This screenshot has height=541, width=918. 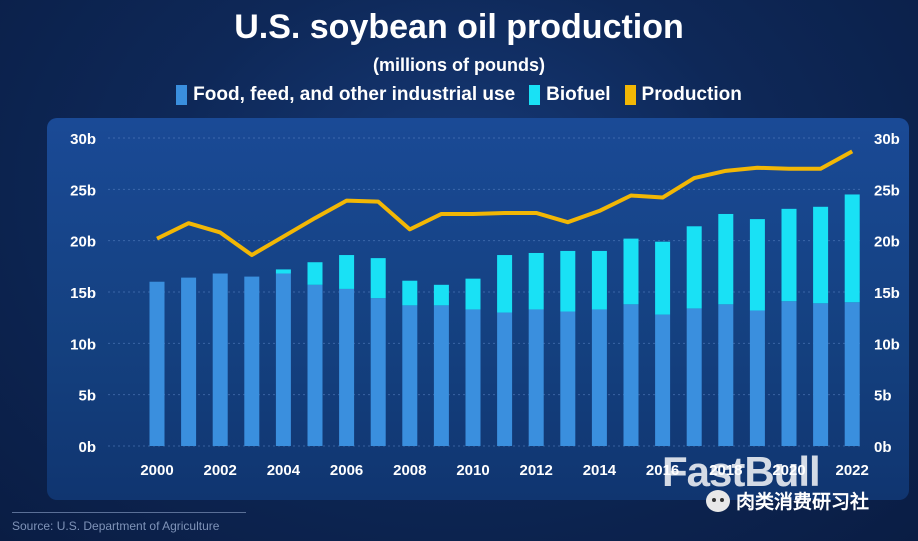 I want to click on y-tick-label-right: 5b, so click(x=883, y=396).